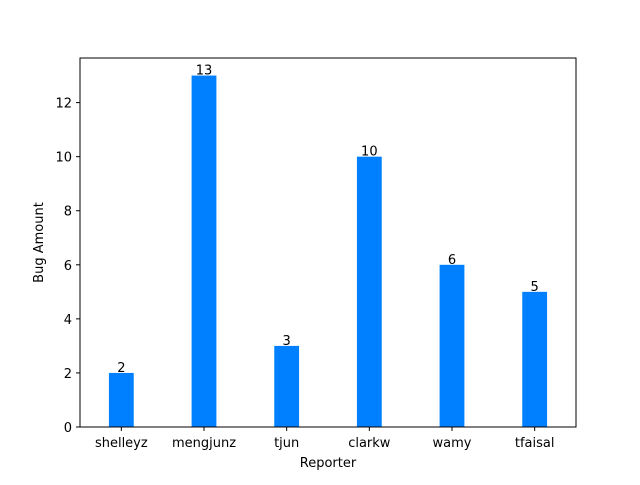 The height and width of the screenshot is (485, 640). I want to click on value-label-wamy: 6, so click(452, 260).